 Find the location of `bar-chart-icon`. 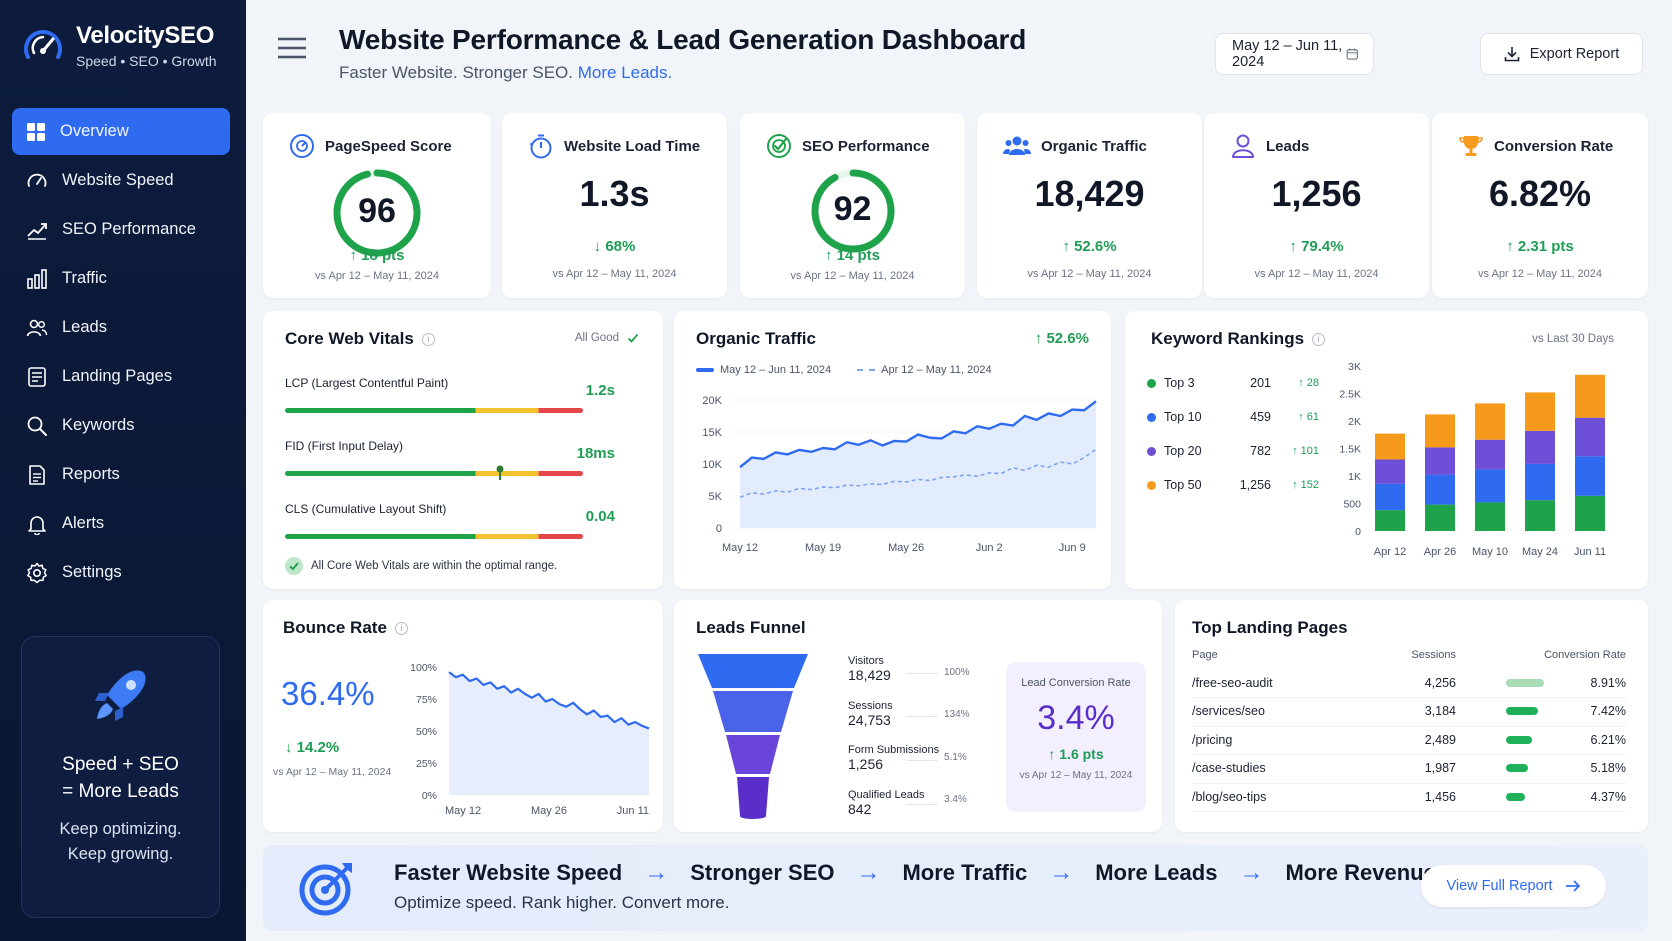

bar-chart-icon is located at coordinates (37, 278).